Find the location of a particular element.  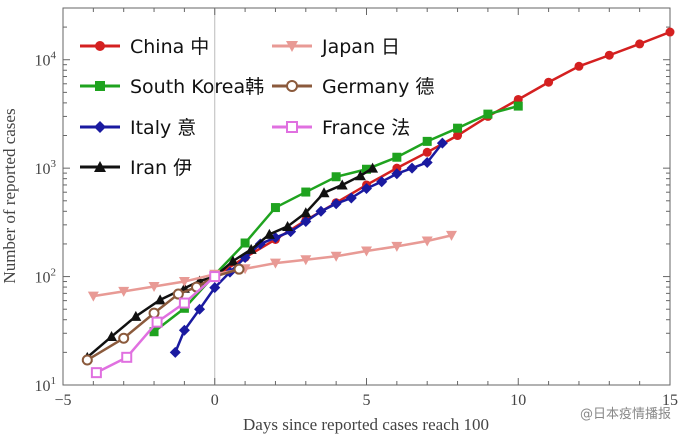

legend-item: France 法 is located at coordinates (341, 128).